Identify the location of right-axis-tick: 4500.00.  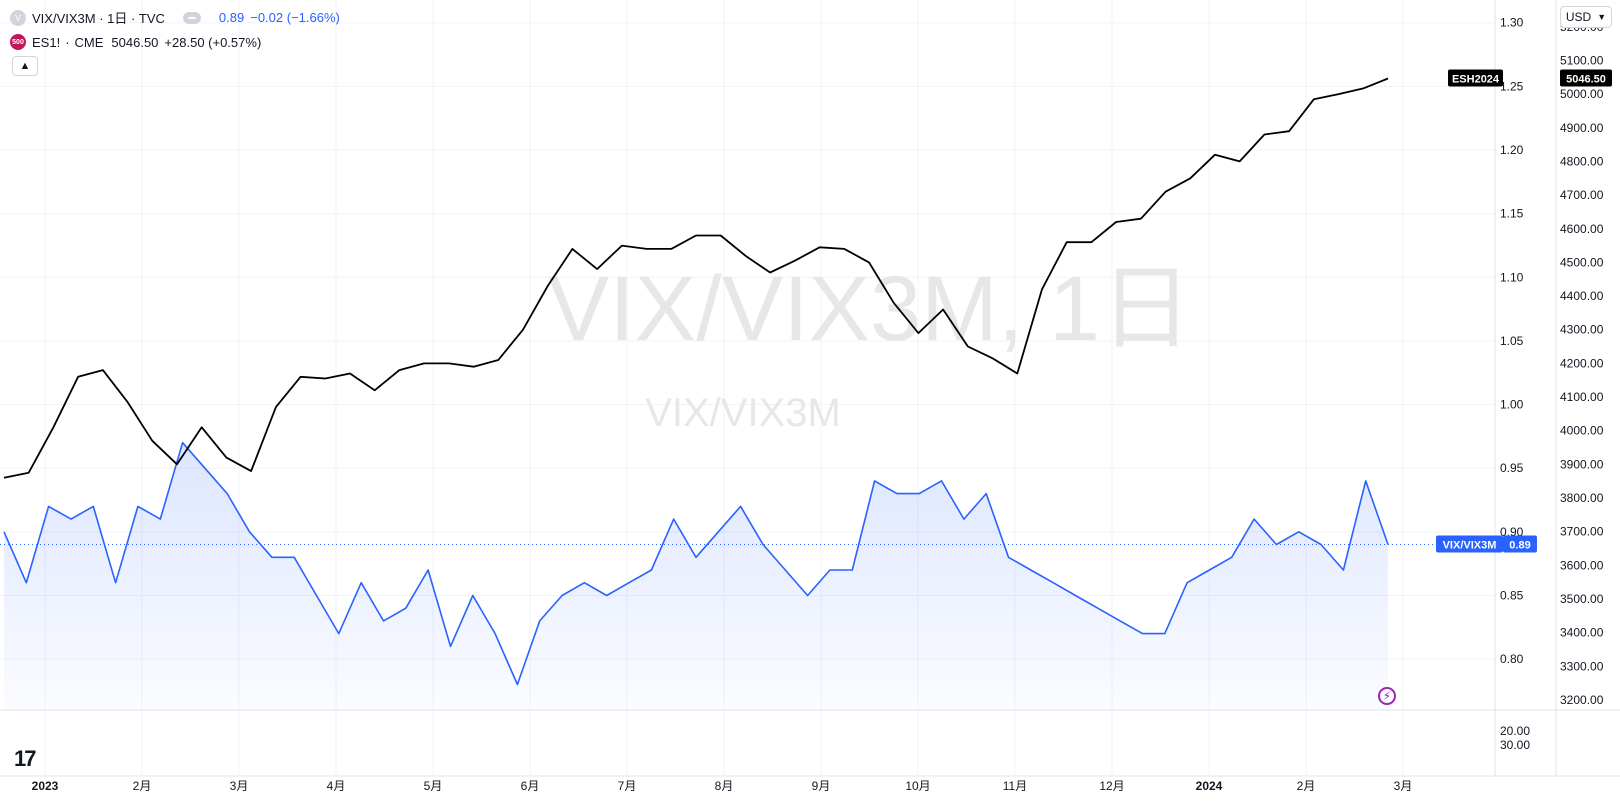
(1582, 262).